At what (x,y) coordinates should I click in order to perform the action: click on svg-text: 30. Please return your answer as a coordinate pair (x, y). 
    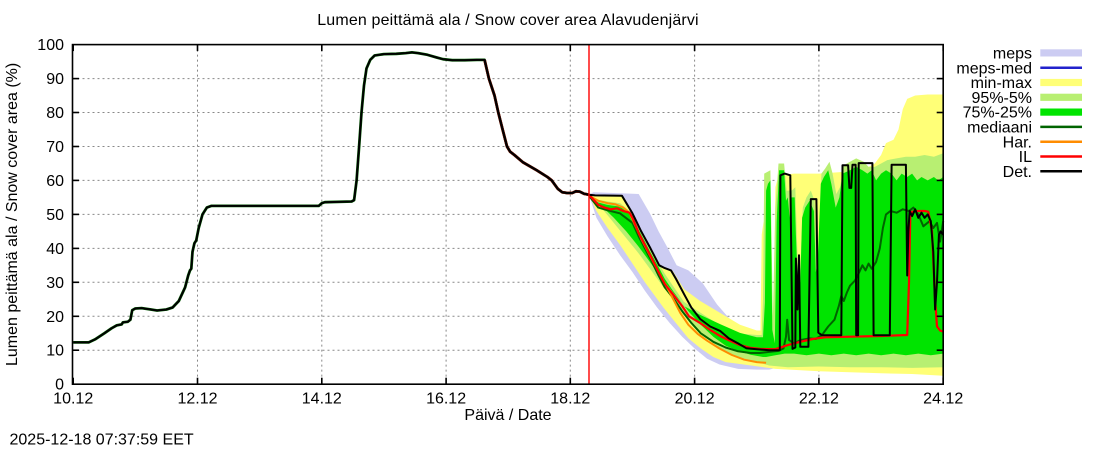
    Looking at the image, I should click on (55, 283).